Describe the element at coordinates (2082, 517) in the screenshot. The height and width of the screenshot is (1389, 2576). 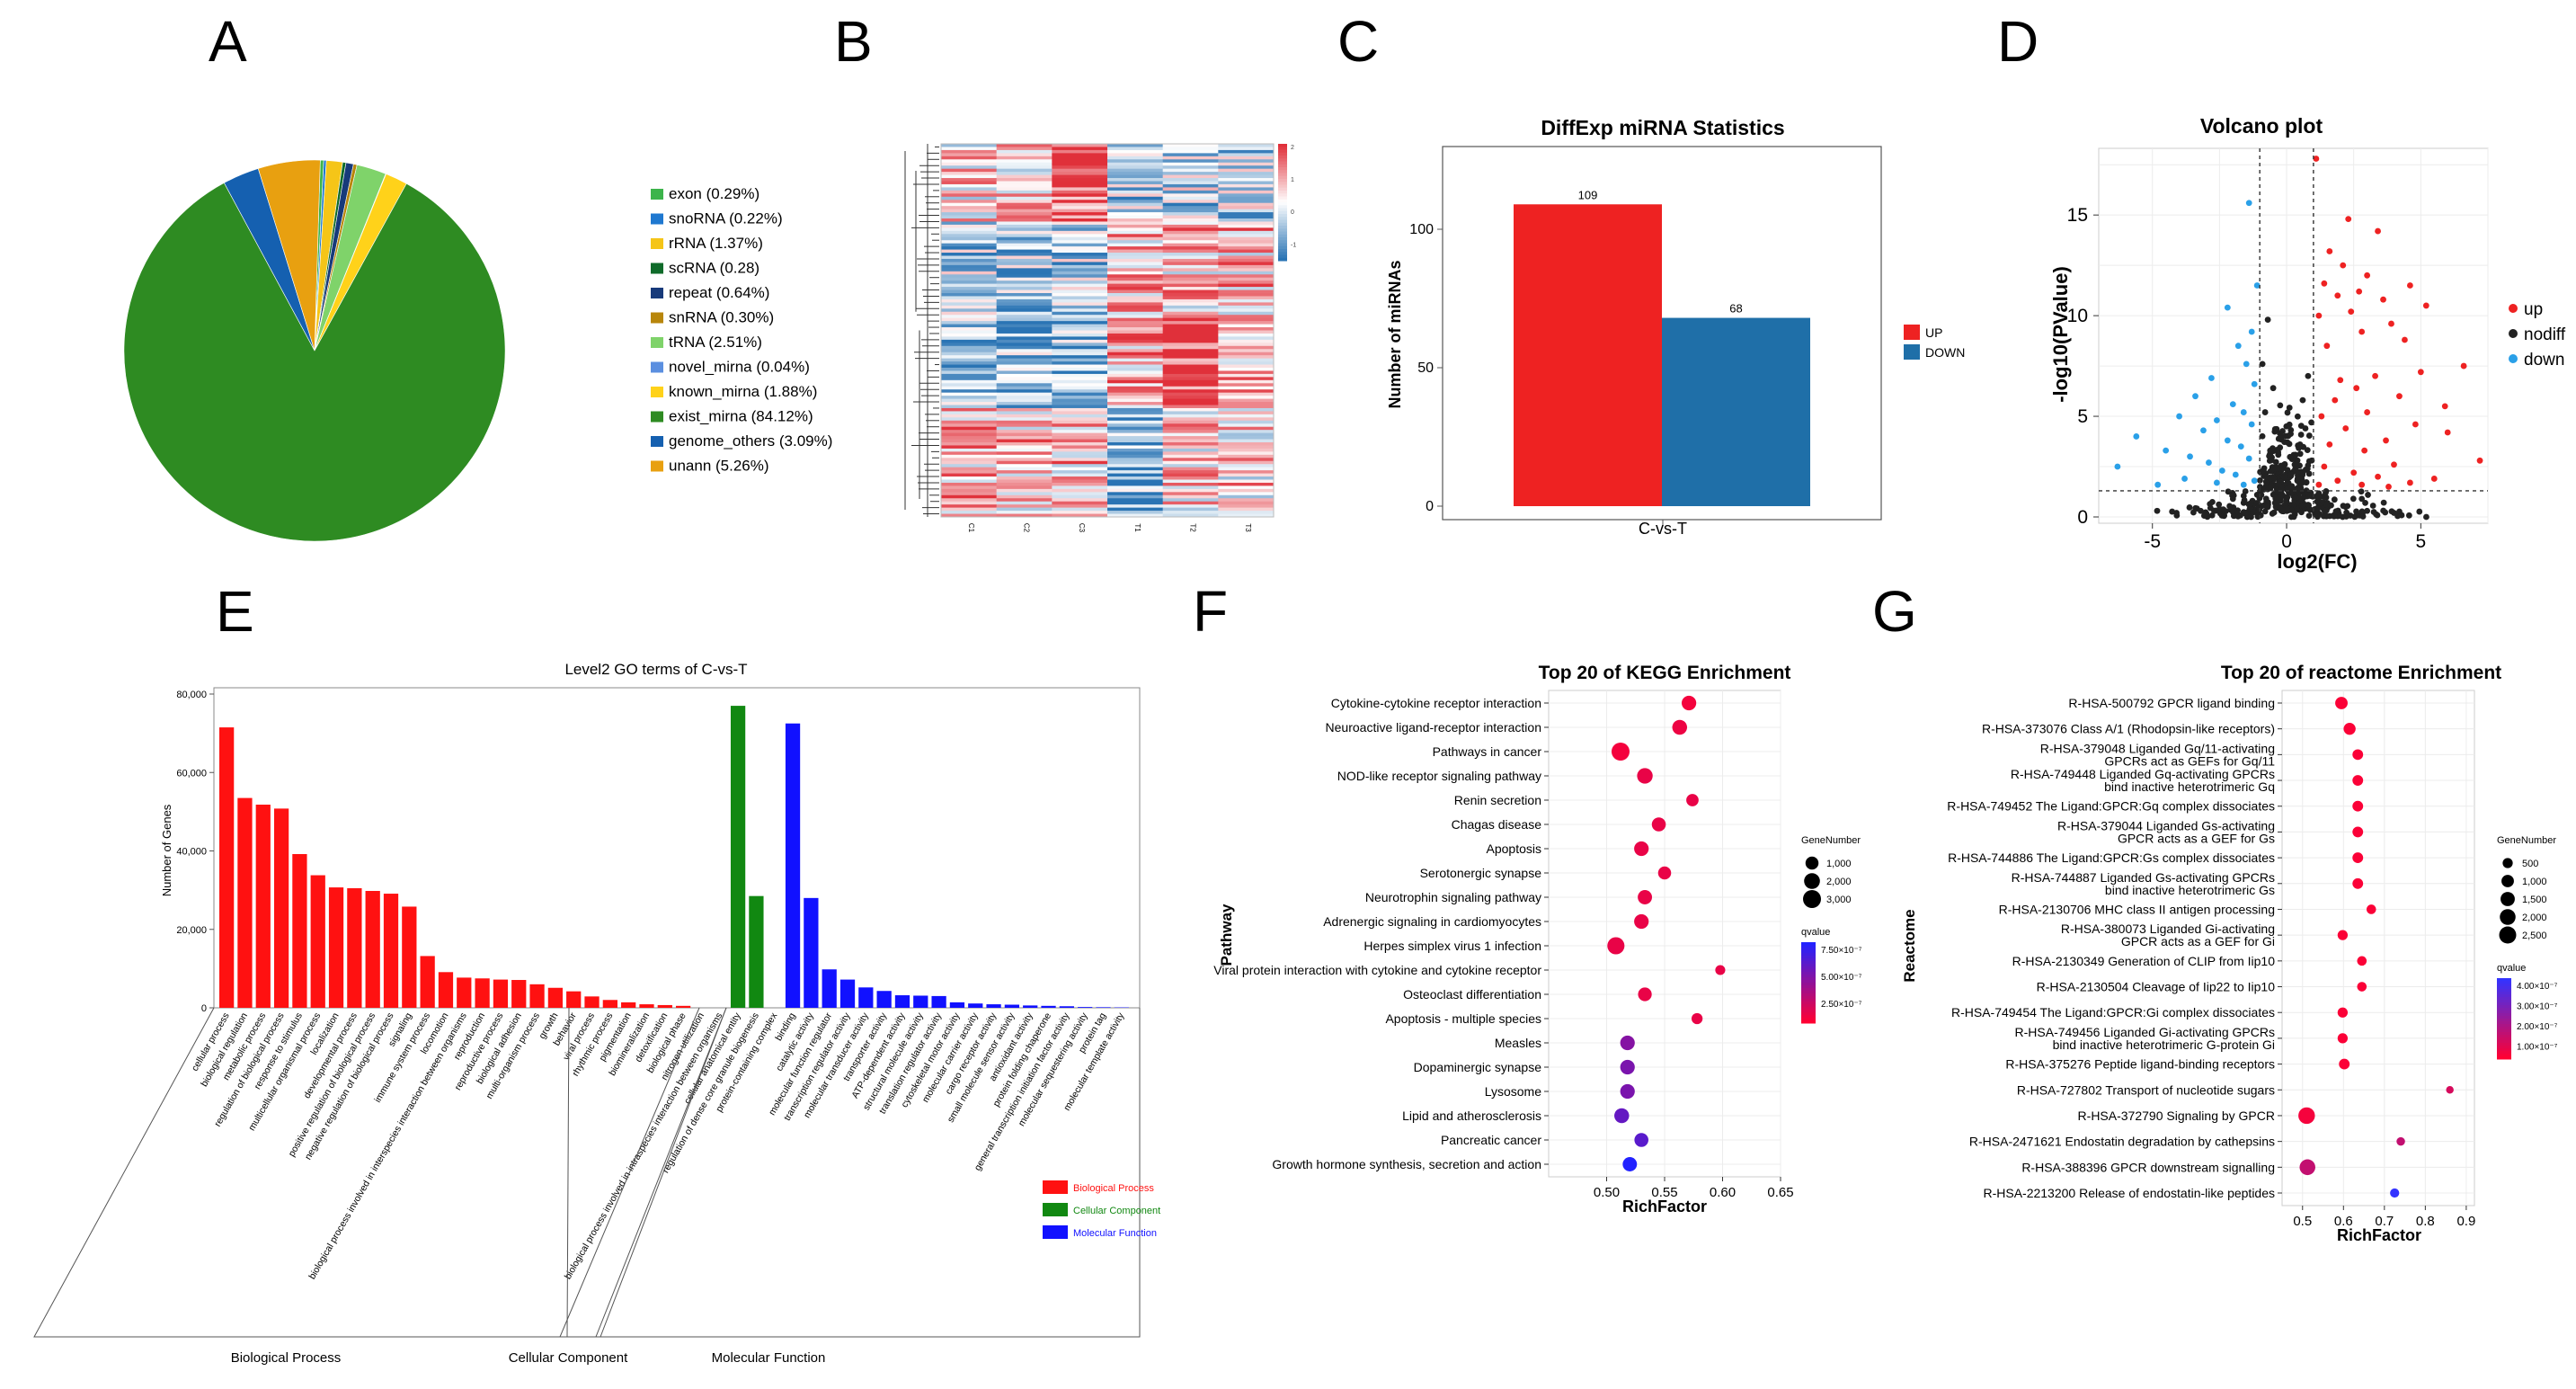
I see `d-ytick-label: 0` at that location.